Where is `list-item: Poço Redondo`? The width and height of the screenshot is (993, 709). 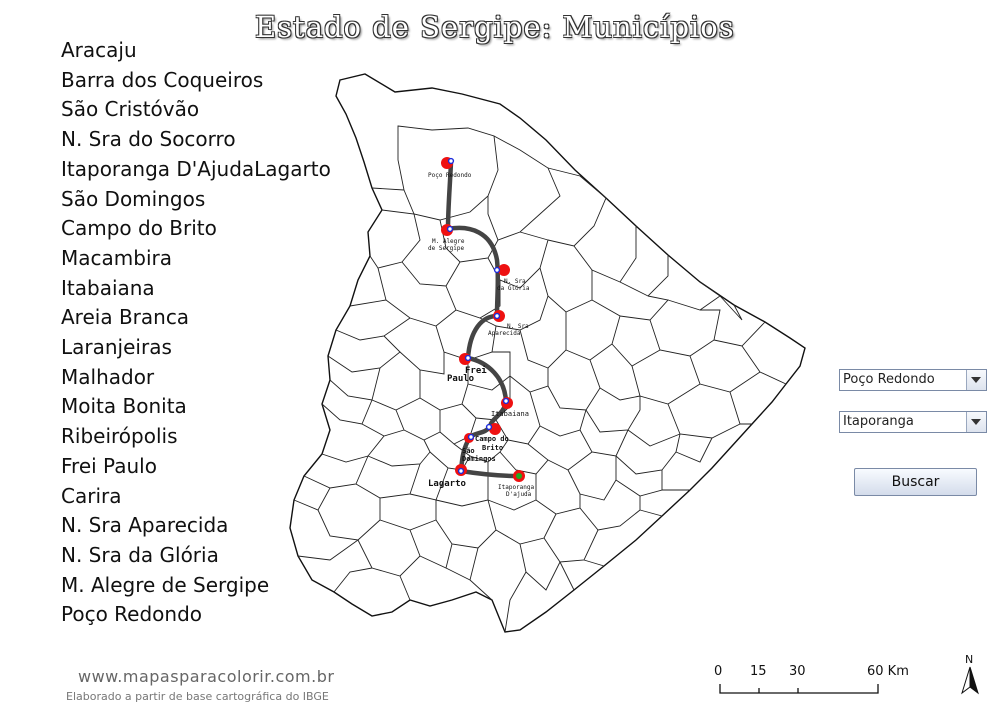
list-item: Poço Redondo is located at coordinates (132, 614).